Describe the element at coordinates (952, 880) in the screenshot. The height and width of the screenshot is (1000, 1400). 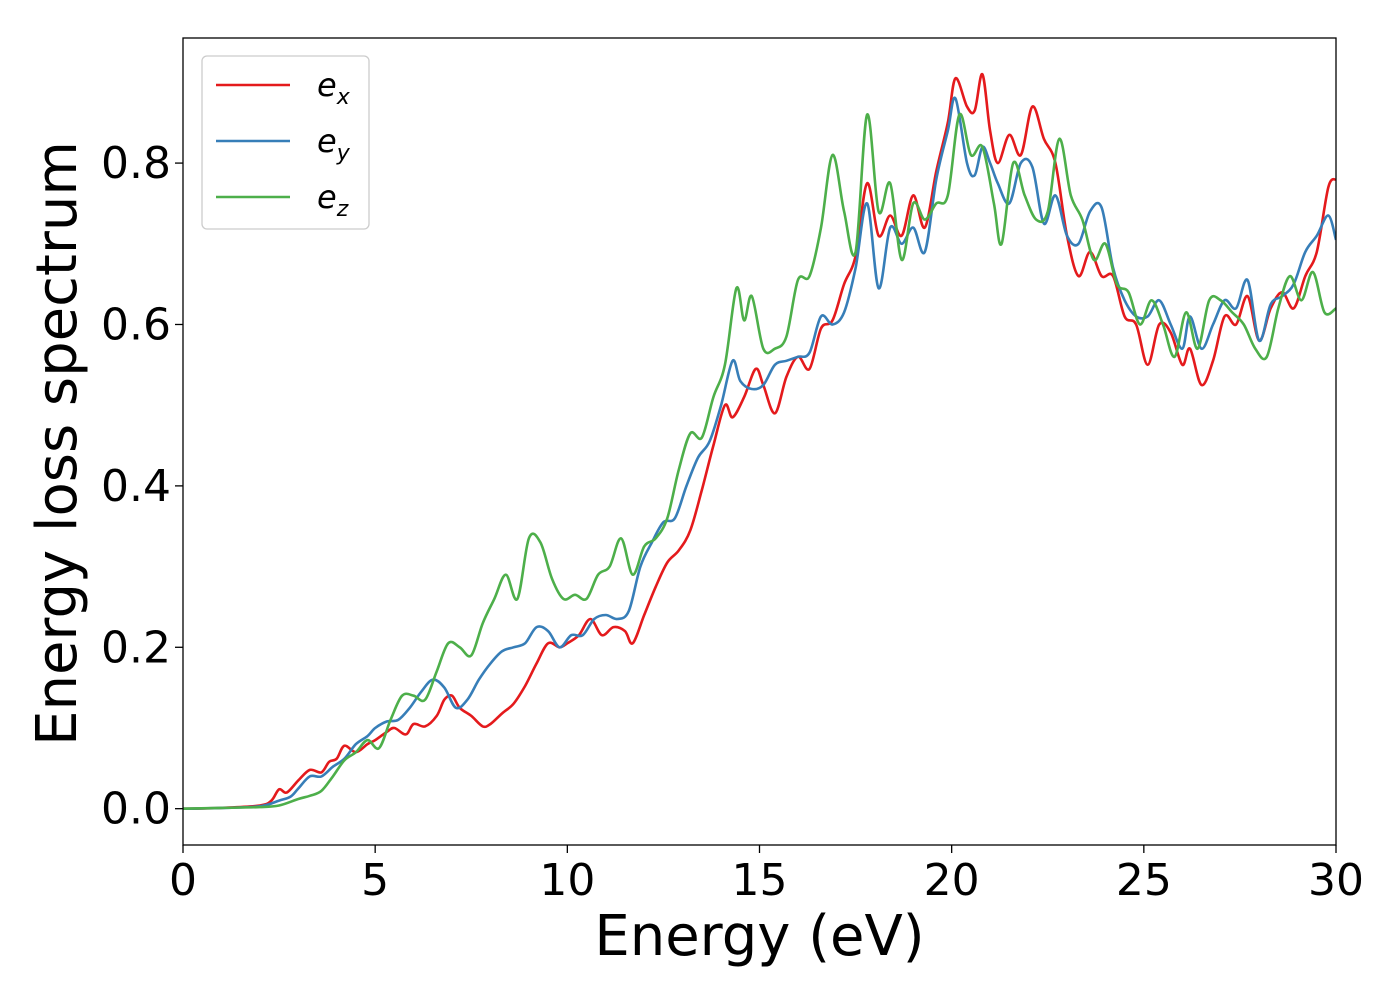
I see `x-tick-label: 20` at that location.